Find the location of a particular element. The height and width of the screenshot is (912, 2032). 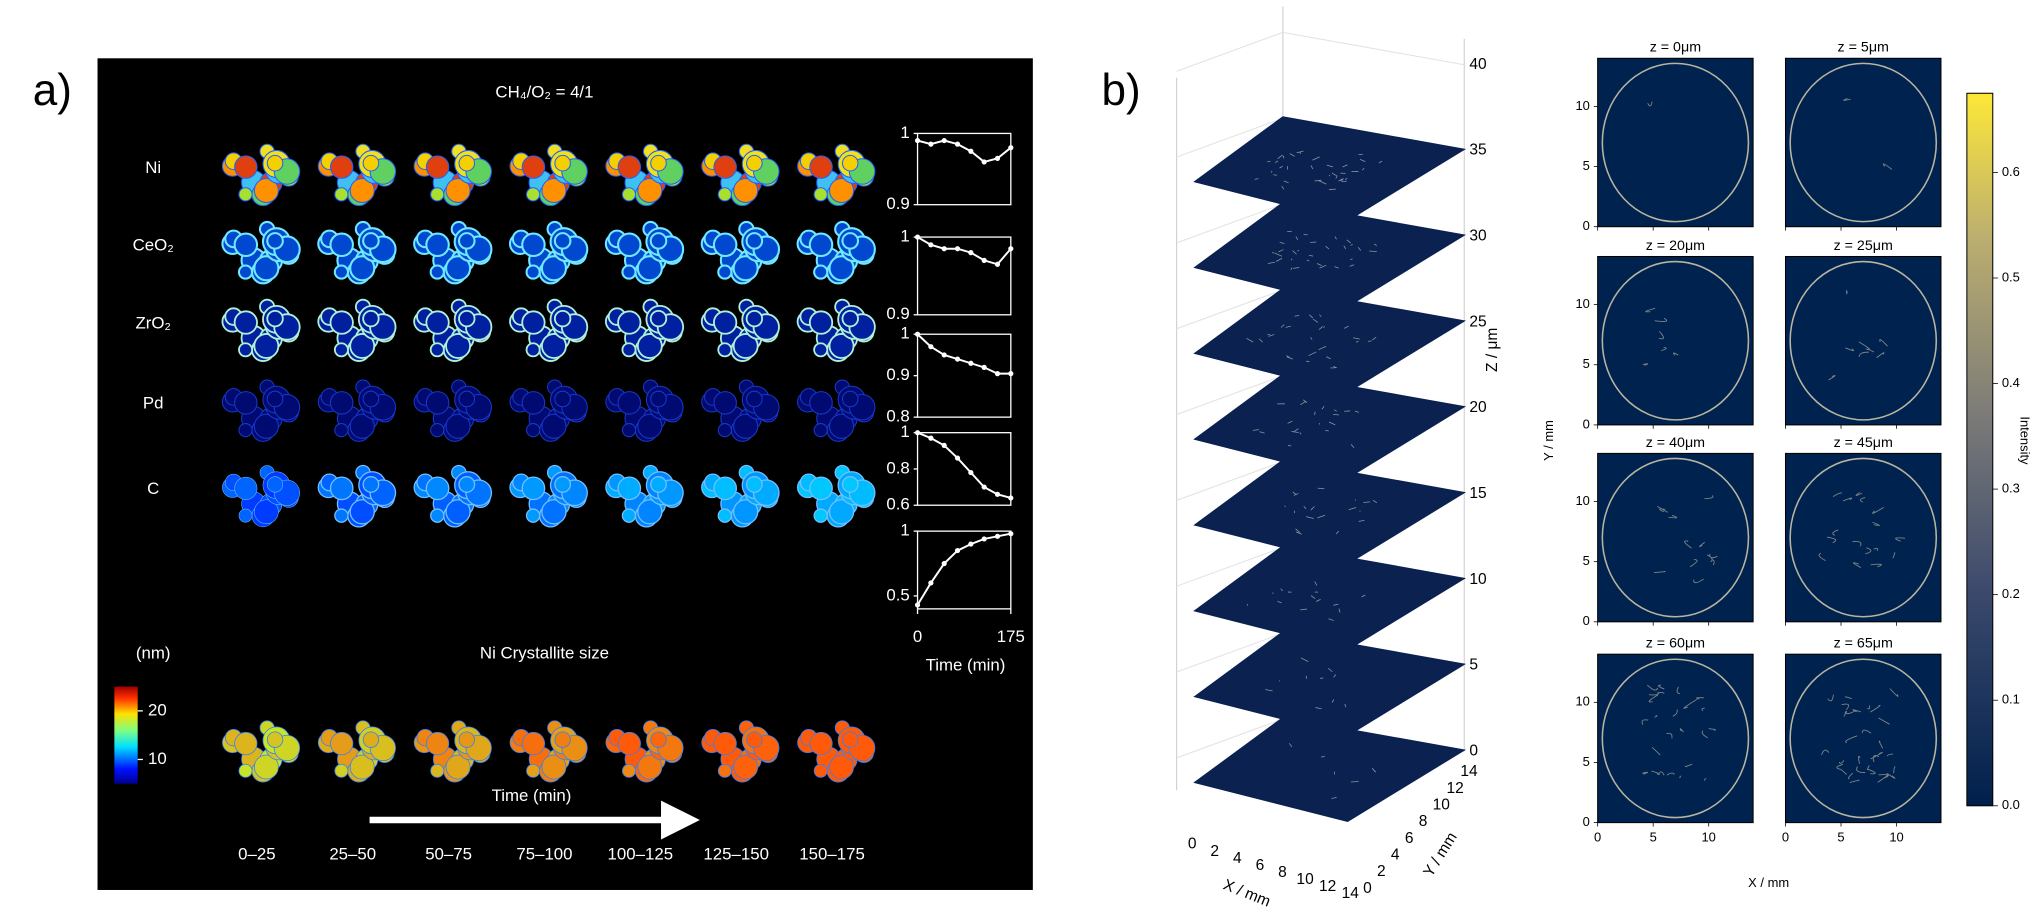

panel-a-title: CH₄/O₂ = 4/1 is located at coordinates (544, 92).